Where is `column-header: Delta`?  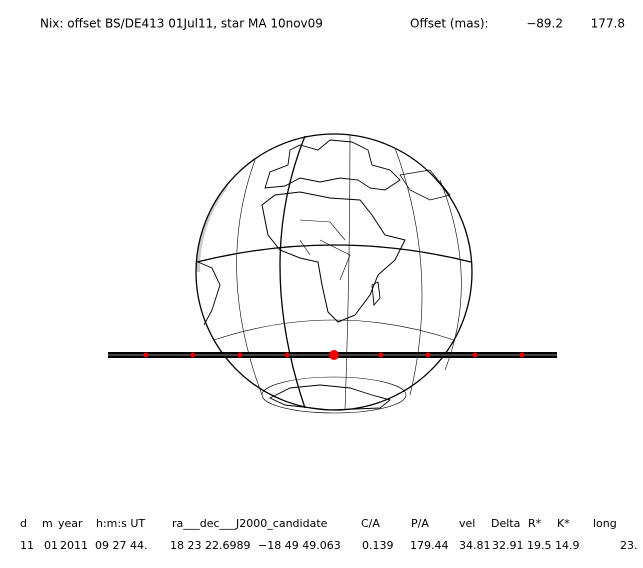
column-header: Delta is located at coordinates (505, 523).